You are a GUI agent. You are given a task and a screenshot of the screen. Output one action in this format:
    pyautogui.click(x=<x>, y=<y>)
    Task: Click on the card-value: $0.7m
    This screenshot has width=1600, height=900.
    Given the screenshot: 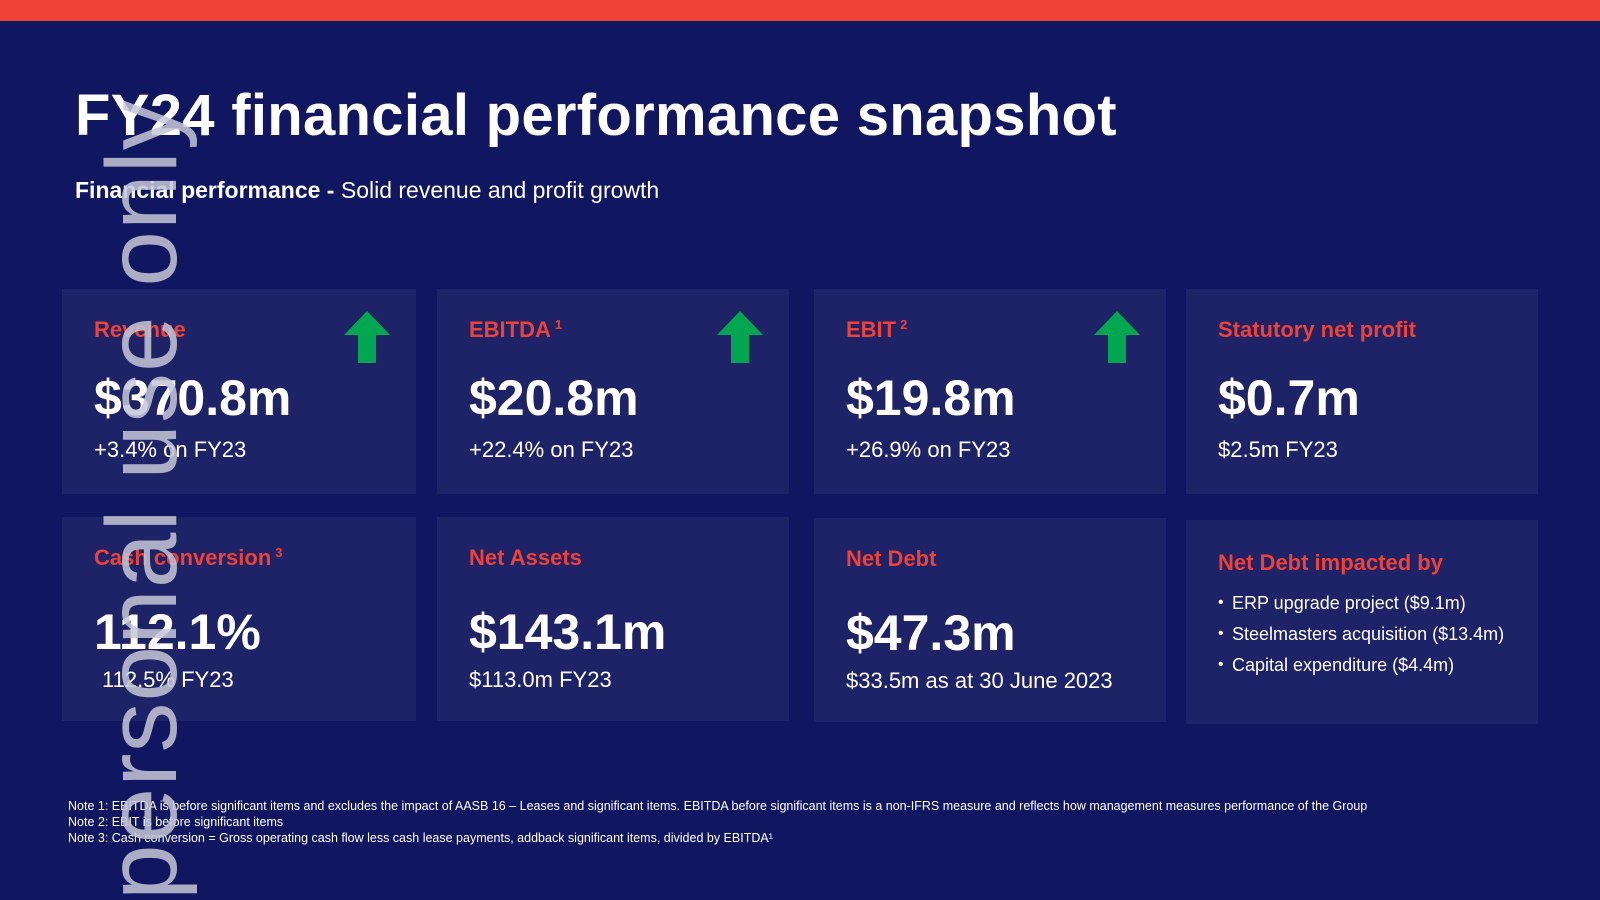 What is the action you would take?
    pyautogui.click(x=1289, y=398)
    